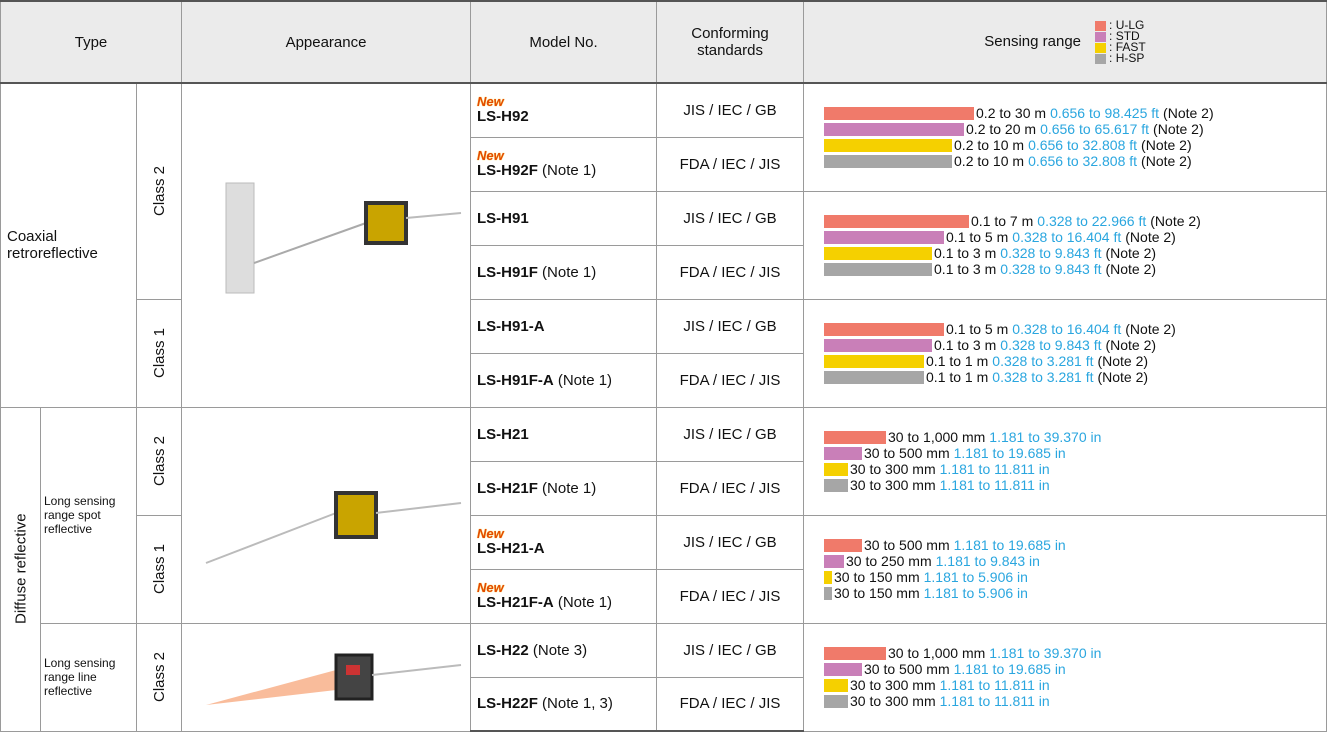 This screenshot has height=734, width=1327. What do you see at coordinates (91, 42) in the screenshot?
I see `header-type: Type` at bounding box center [91, 42].